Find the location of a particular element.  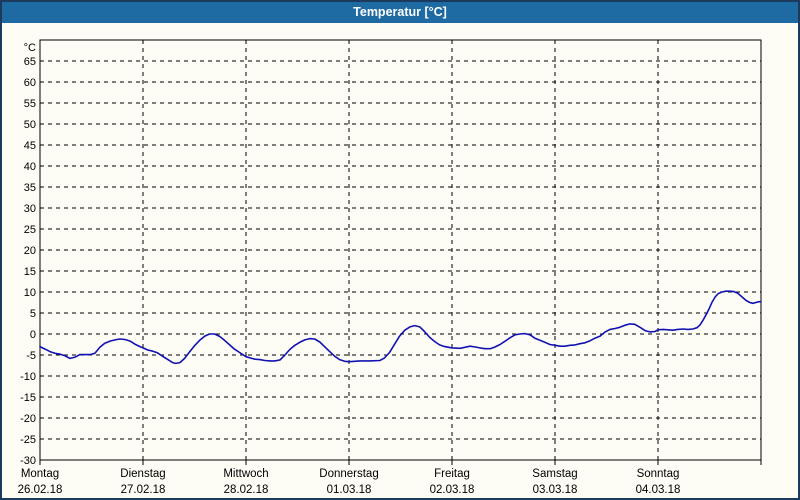

day-name-label: Samstag is located at coordinates (554, 474).